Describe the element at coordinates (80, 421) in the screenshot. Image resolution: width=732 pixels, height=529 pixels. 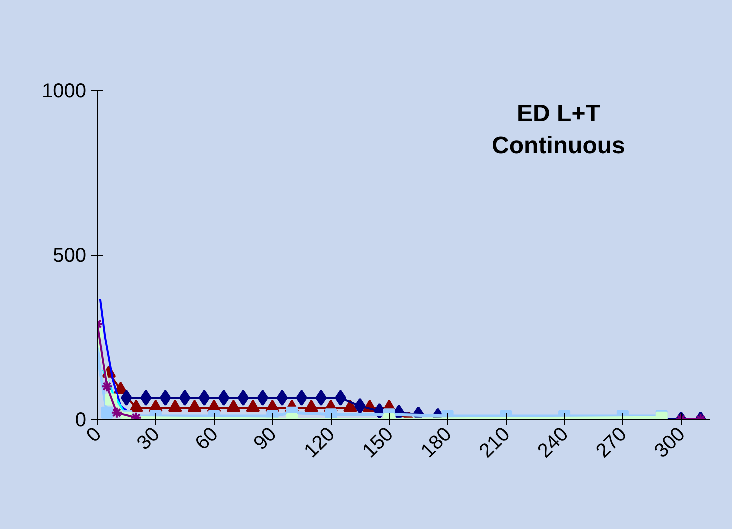
I see `y-tick-label: 0` at that location.